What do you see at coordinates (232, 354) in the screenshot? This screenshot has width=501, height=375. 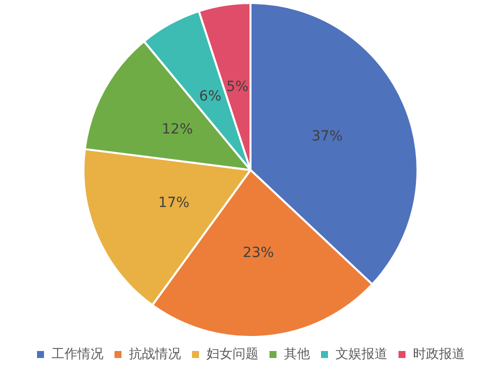 I see `legend-label: 妇女问题` at bounding box center [232, 354].